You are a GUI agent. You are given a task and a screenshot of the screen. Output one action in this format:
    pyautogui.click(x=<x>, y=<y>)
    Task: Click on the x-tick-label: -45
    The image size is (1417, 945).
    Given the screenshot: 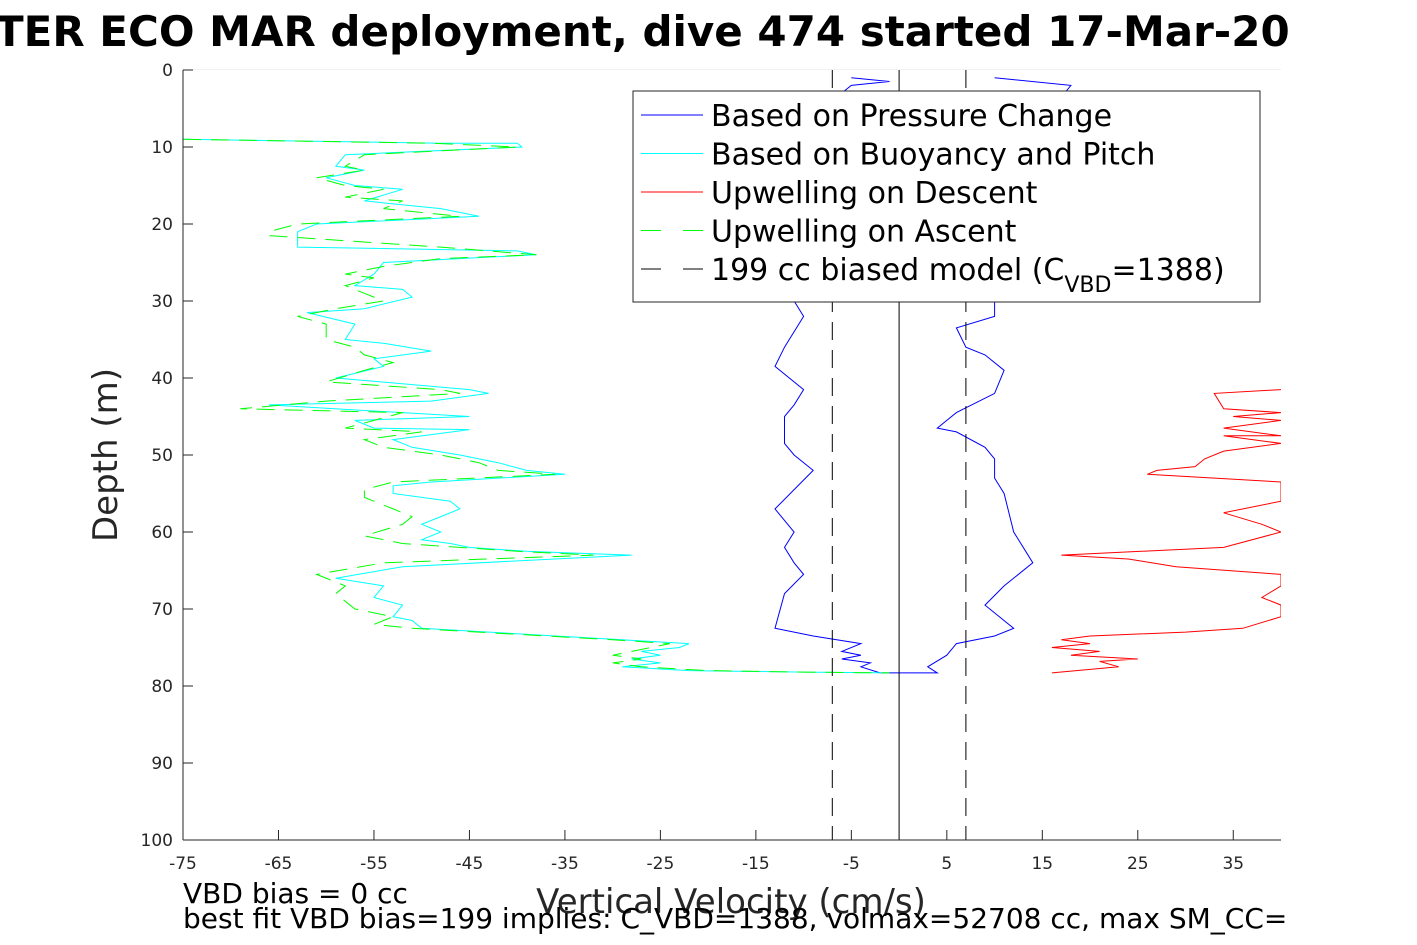 What is the action you would take?
    pyautogui.click(x=470, y=864)
    